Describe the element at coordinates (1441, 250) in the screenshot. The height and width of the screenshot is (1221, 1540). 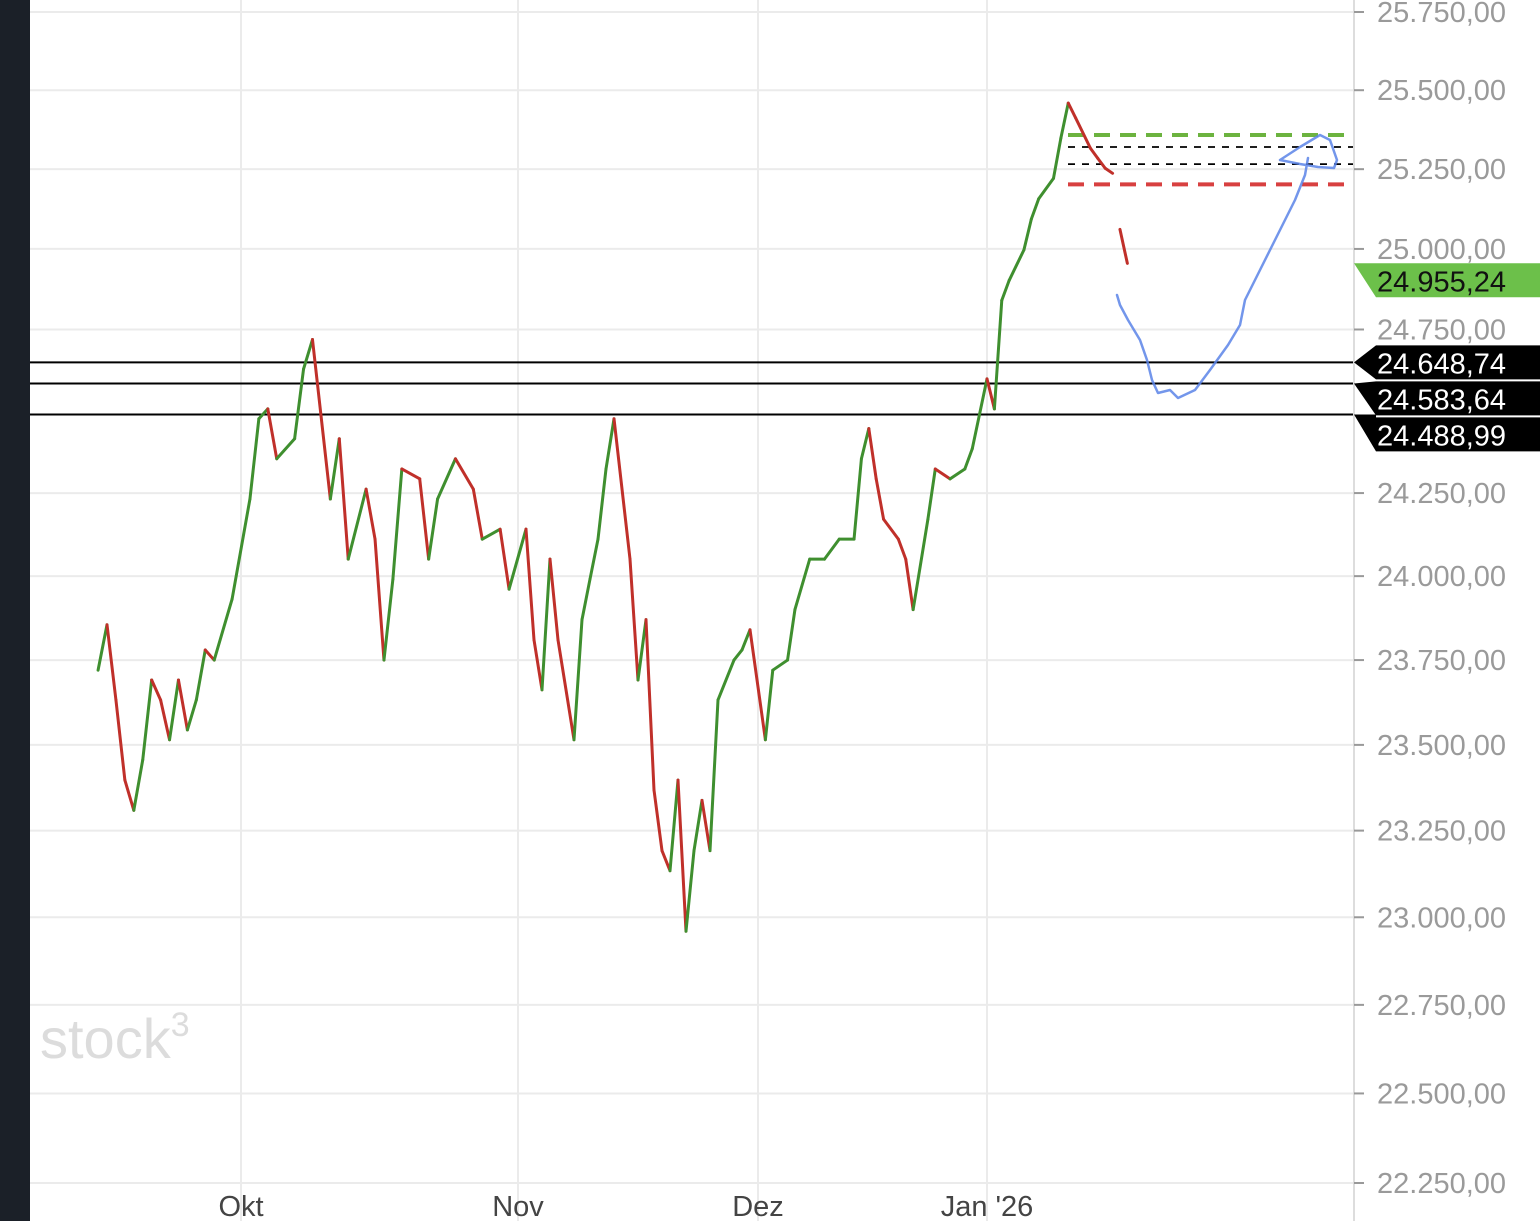
I see `y-tick-label: 25.000,00` at that location.